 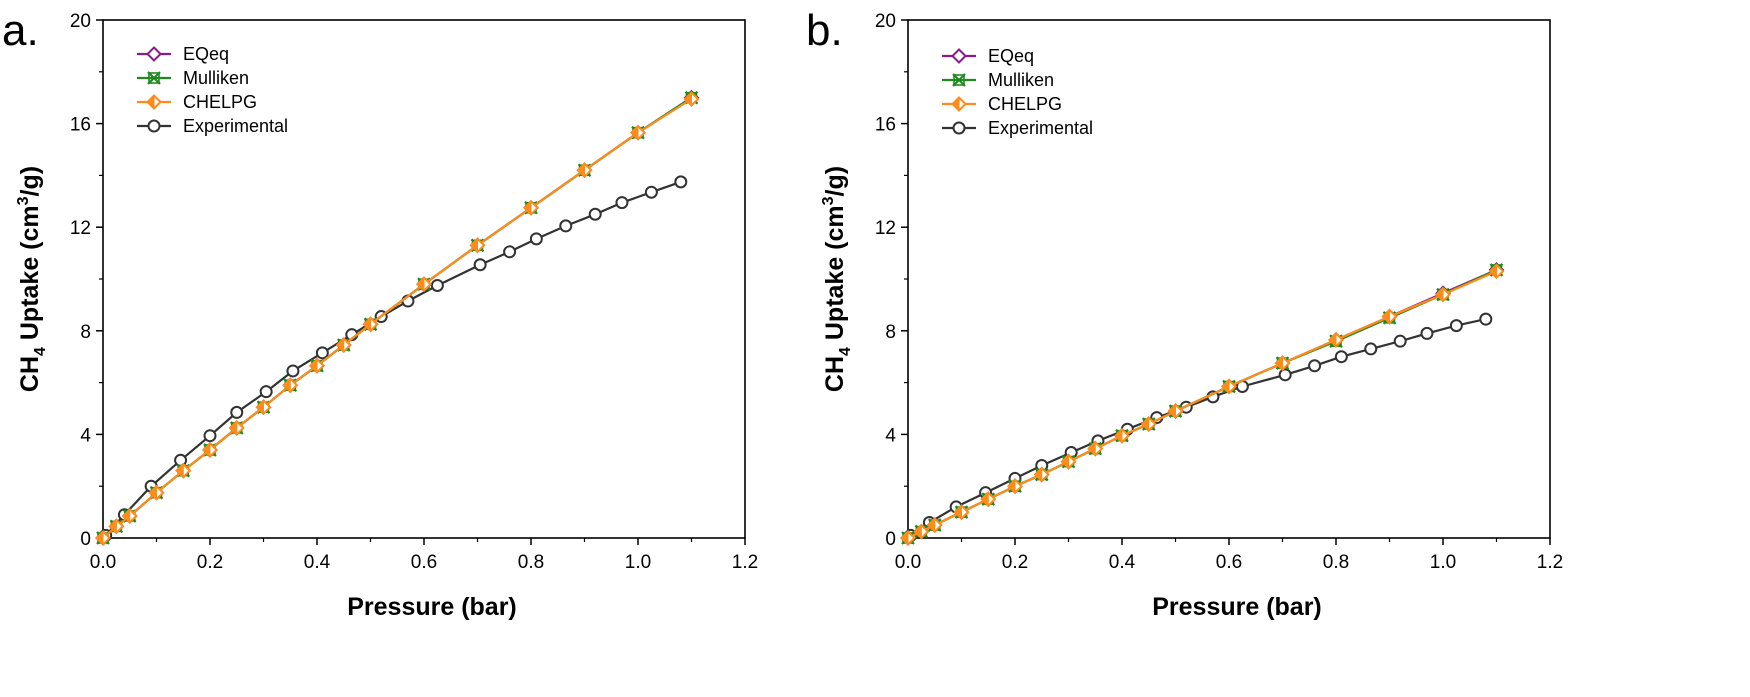 I want to click on series-line, so click(x=1202, y=403).